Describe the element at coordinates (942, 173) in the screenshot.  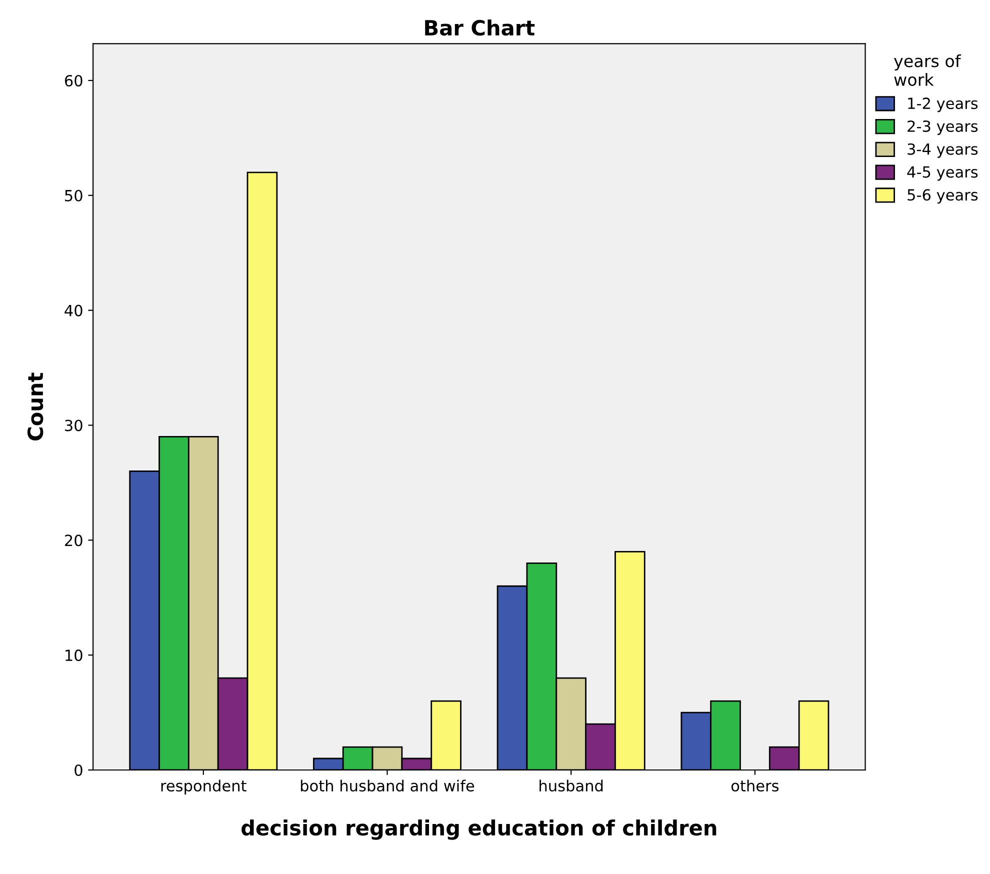
I see `legend-label: 4-5 years` at that location.